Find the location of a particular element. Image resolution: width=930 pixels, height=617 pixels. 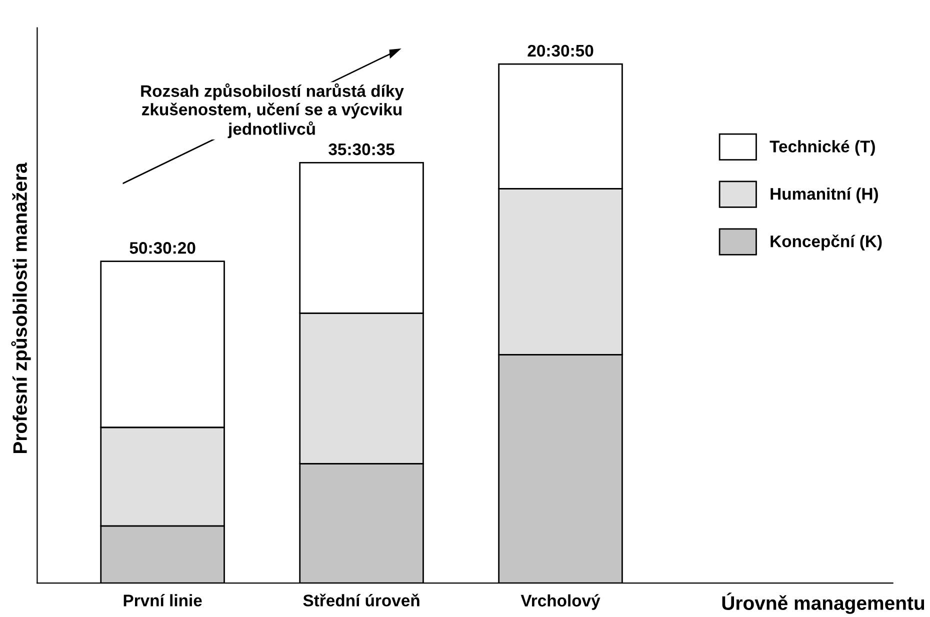

x-tick-label: První linie is located at coordinates (163, 600).